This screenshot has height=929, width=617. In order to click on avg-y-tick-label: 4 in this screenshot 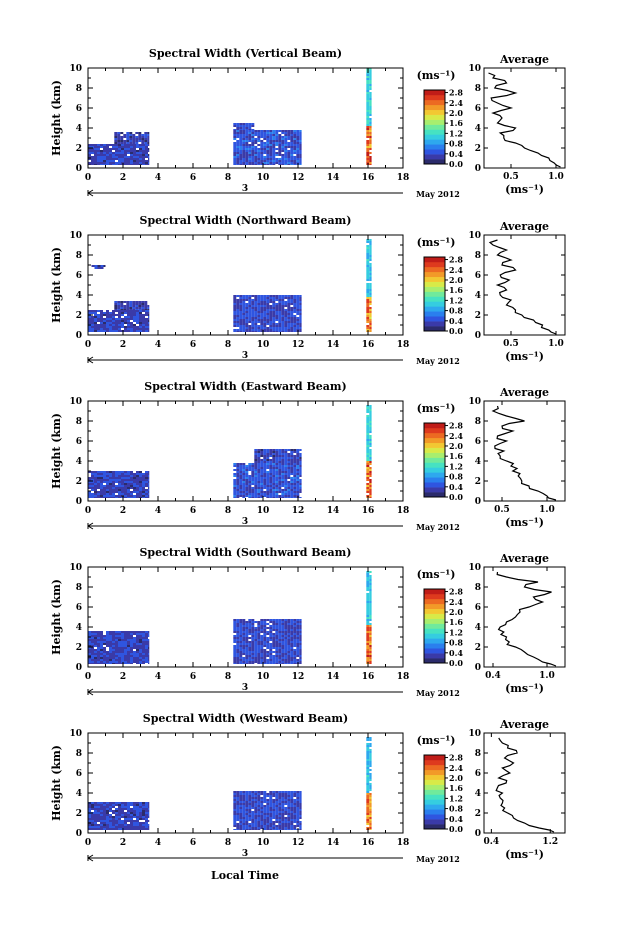, I will do `click(478, 296)`.